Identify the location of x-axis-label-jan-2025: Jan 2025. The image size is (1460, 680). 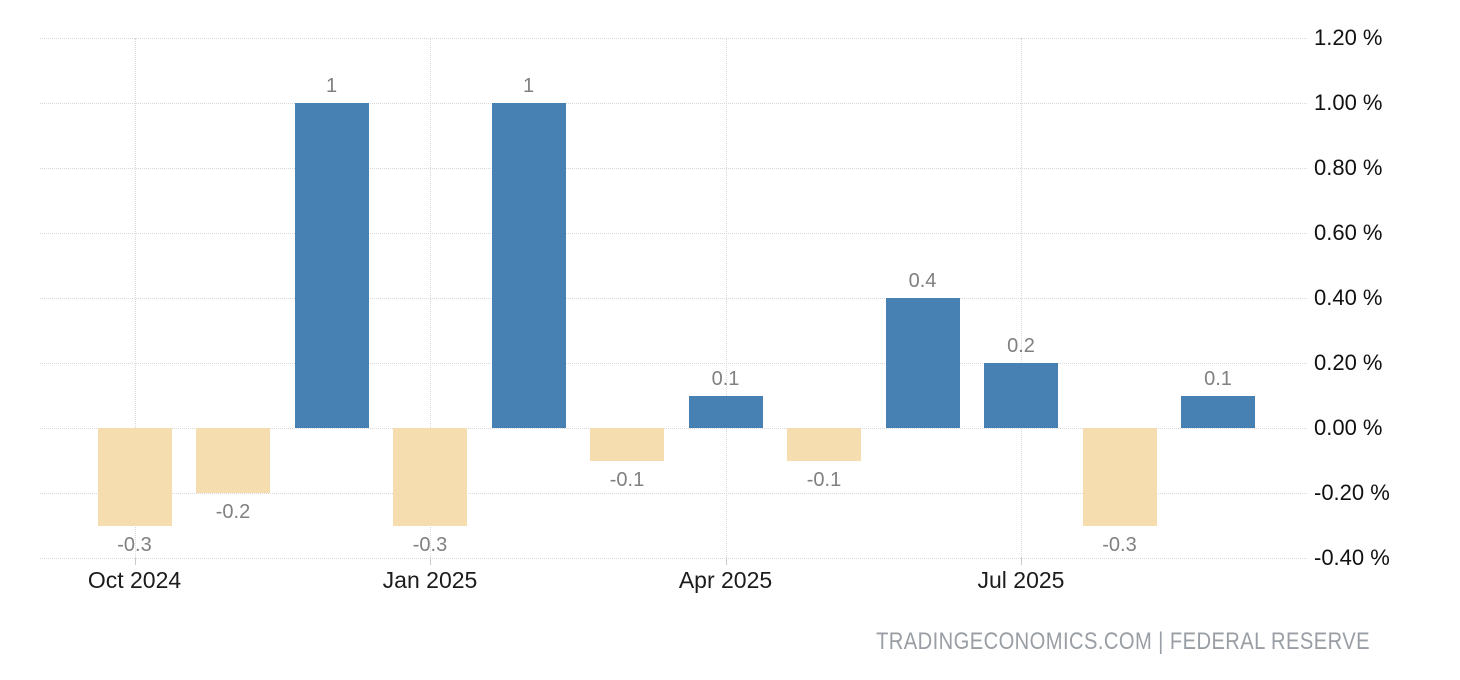
(430, 580).